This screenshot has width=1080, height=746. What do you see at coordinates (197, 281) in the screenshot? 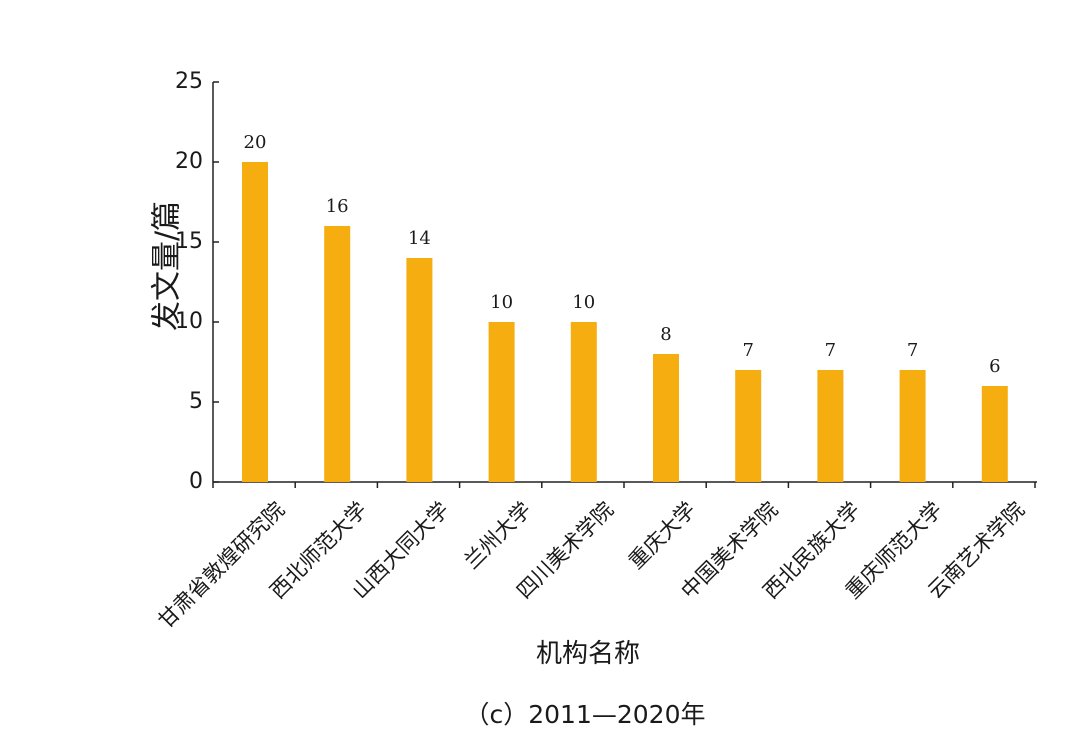
I see `y-axis: 0 5 10 15 20 25` at bounding box center [197, 281].